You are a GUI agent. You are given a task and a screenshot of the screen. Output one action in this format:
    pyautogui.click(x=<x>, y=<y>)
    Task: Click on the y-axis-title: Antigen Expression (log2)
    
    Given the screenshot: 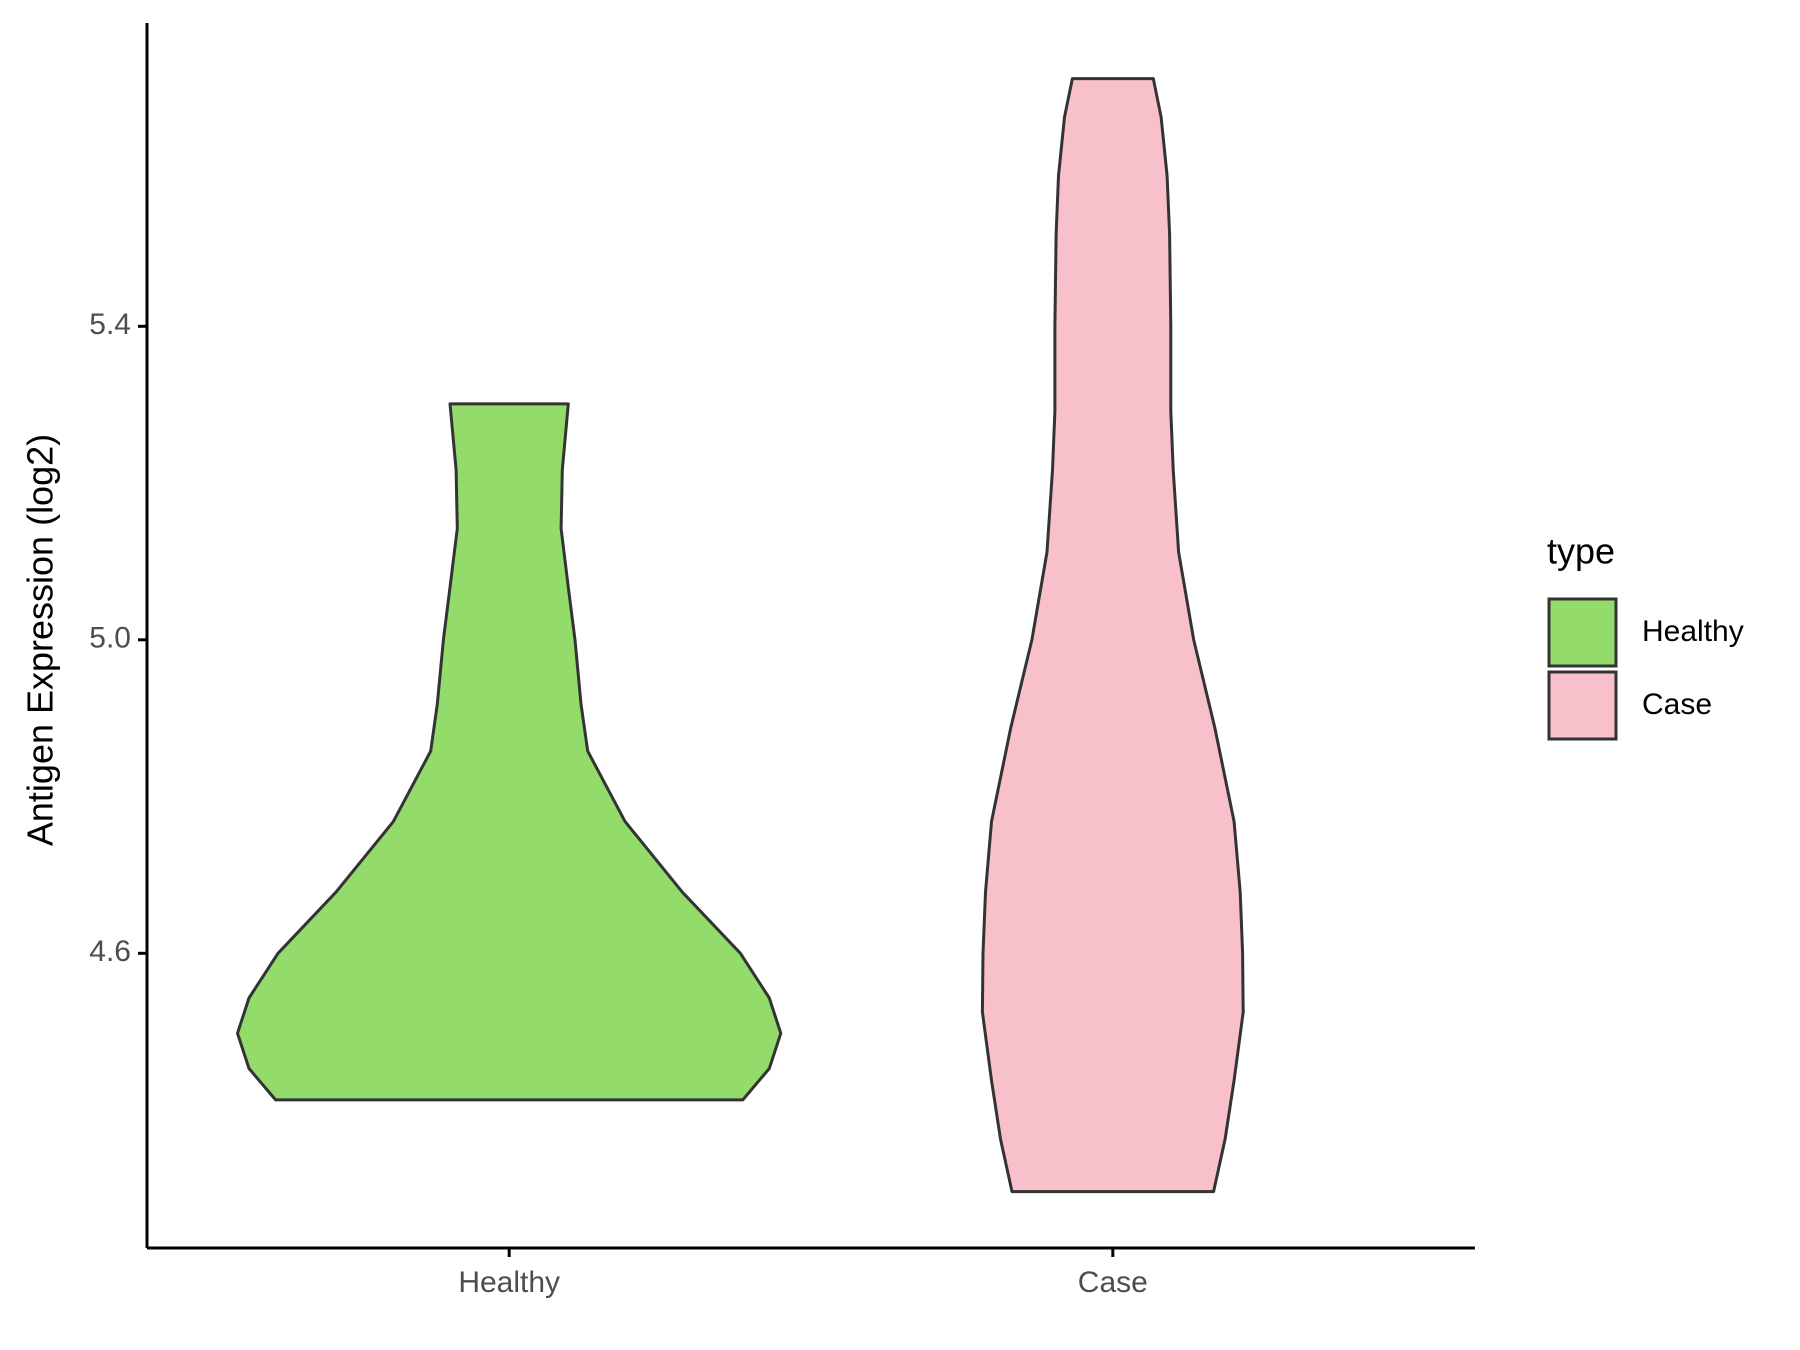 What is the action you would take?
    pyautogui.click(x=40, y=640)
    